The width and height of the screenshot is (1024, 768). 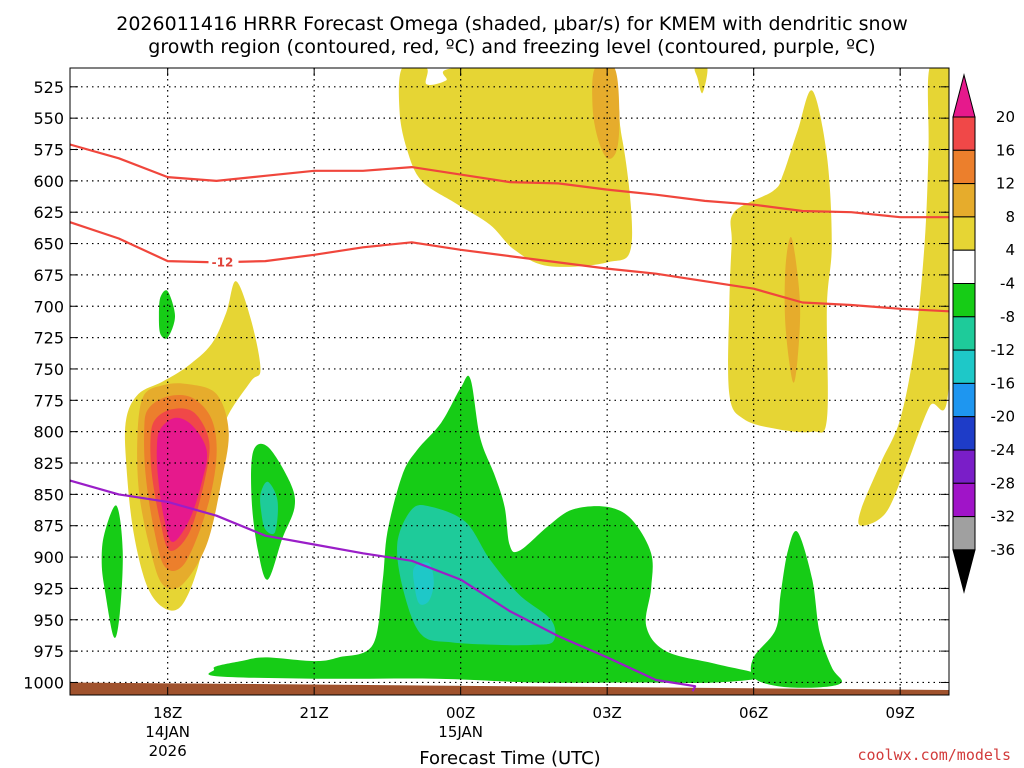 I want to click on region-teal-small, so click(x=423, y=583).